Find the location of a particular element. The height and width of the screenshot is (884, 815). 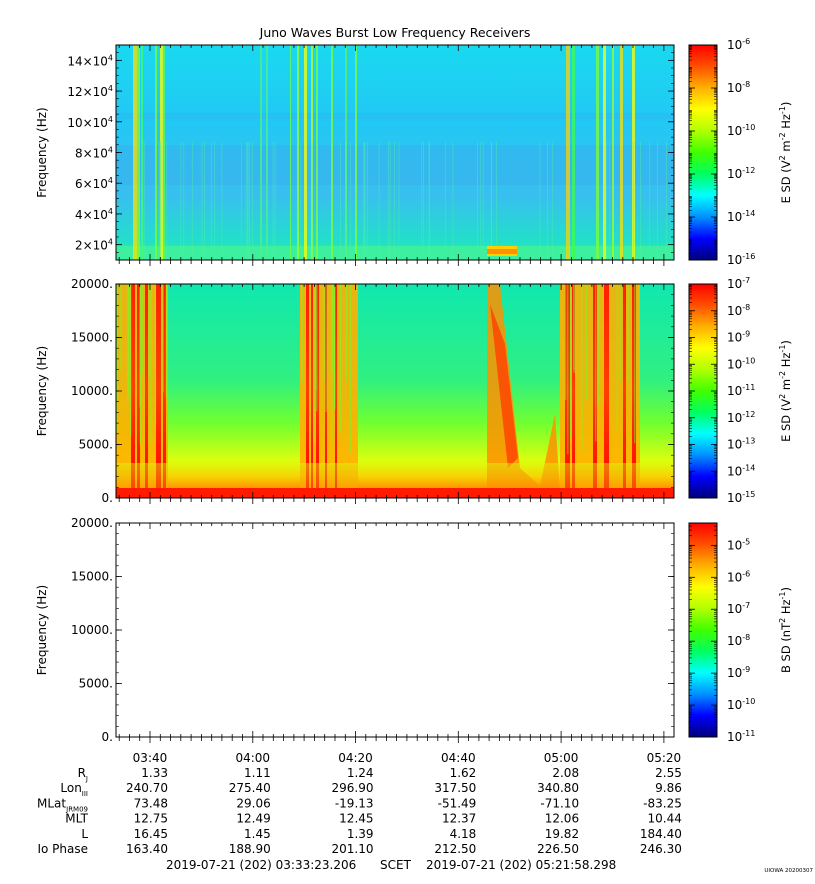

ephemeris-value: 240.70 is located at coordinates (147, 788).